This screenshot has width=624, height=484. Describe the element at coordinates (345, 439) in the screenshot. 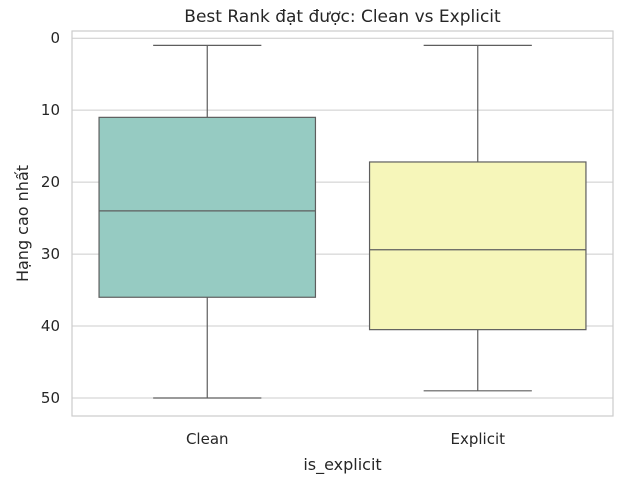

I see `x-tick-labels: Clean Explicit` at that location.